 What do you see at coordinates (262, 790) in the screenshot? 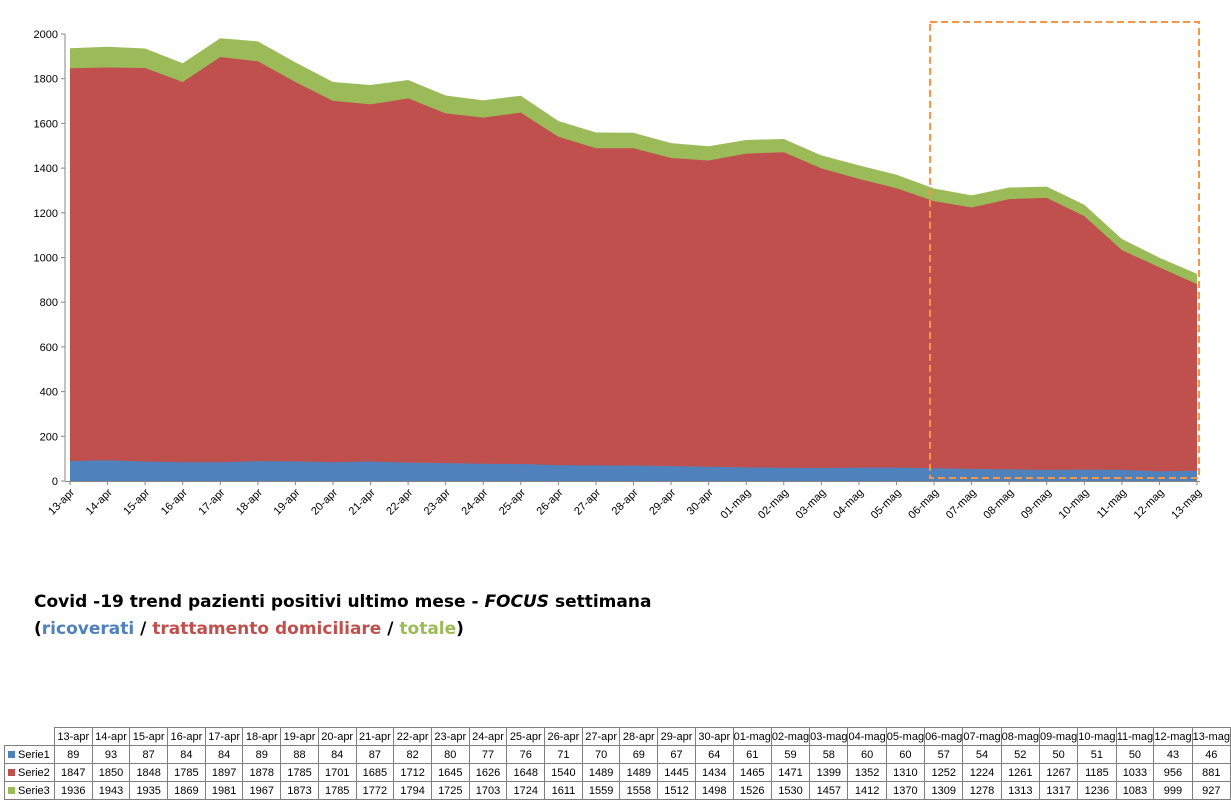
I see `table-cell: 1967` at bounding box center [262, 790].